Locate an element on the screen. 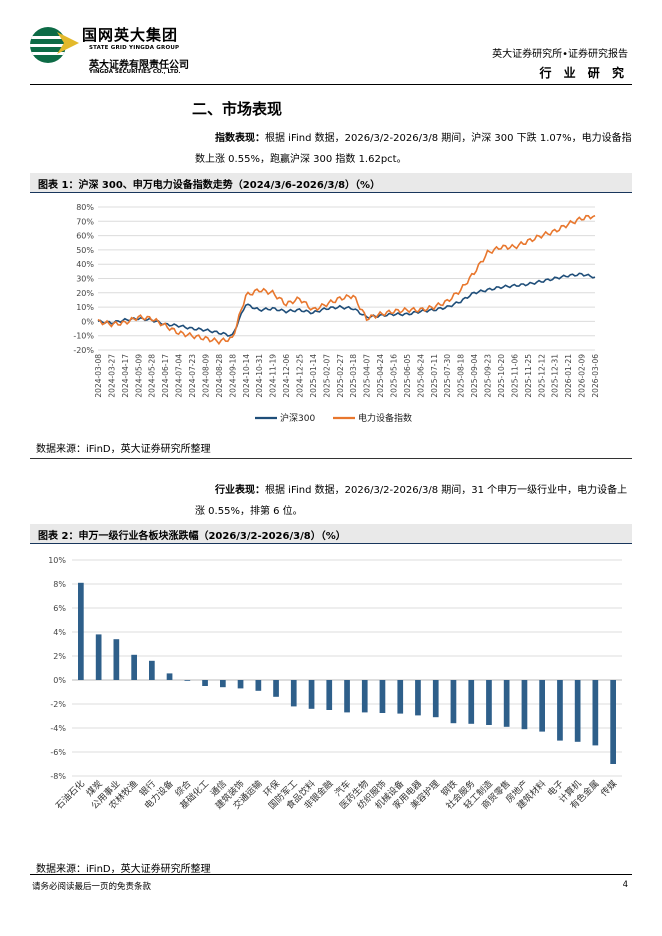  figure-2-title: 图表 2：申万一级行业各板块涨跌幅（2026/3/2-2026/3/8）（%） is located at coordinates (192, 536).